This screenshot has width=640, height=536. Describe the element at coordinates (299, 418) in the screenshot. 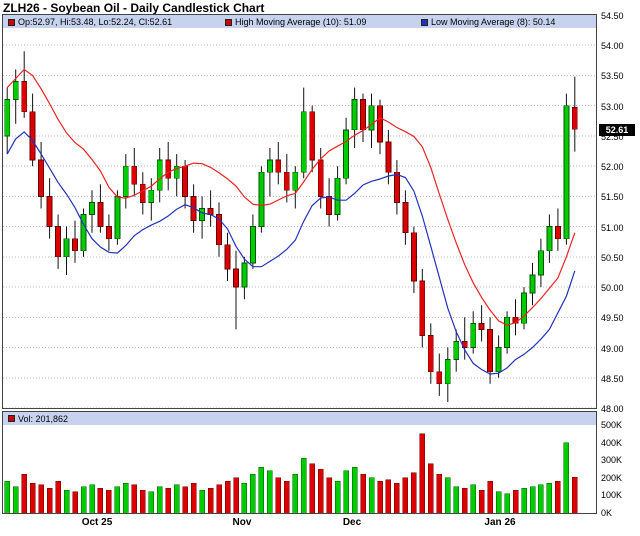

I see `volume-legend-bar: Vol: 201,862` at that location.